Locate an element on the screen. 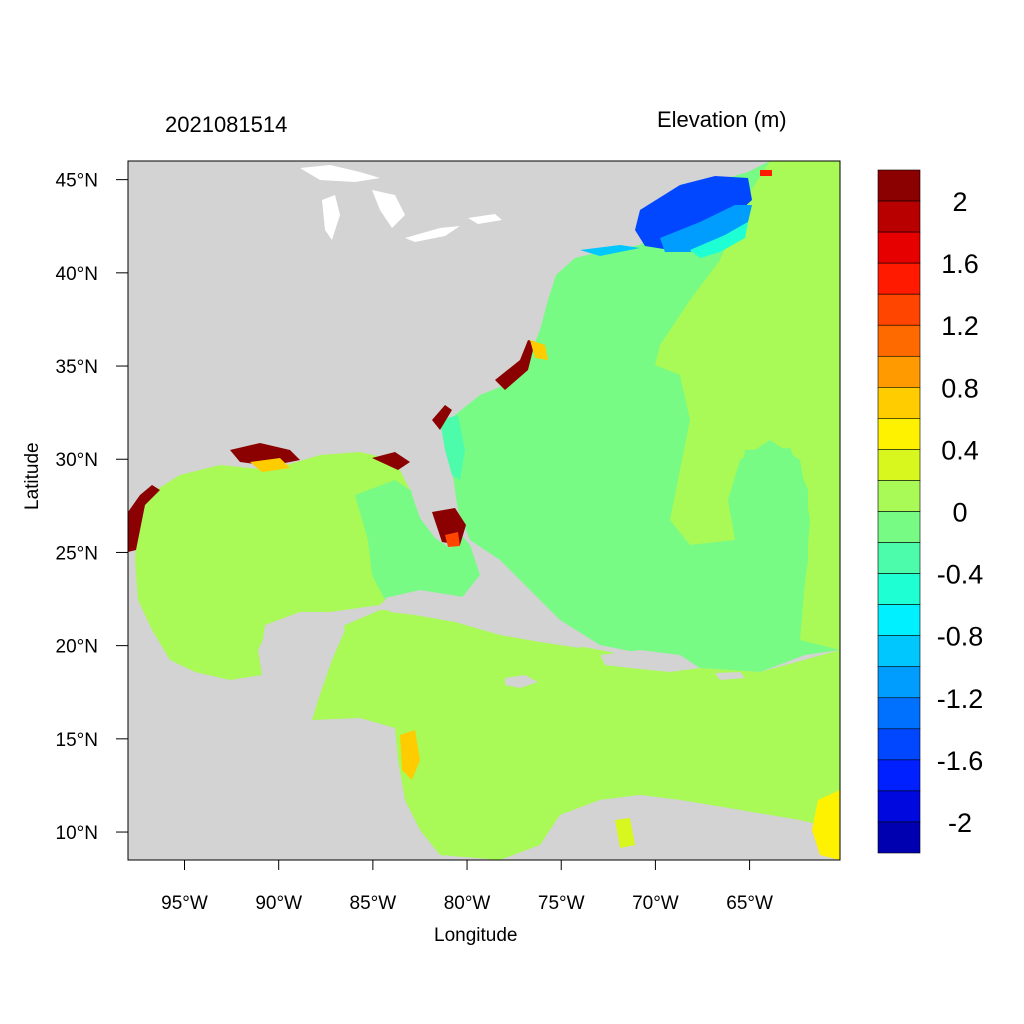 The width and height of the screenshot is (1024, 1024). y-tick-label: 25°N is located at coordinates (77, 553).